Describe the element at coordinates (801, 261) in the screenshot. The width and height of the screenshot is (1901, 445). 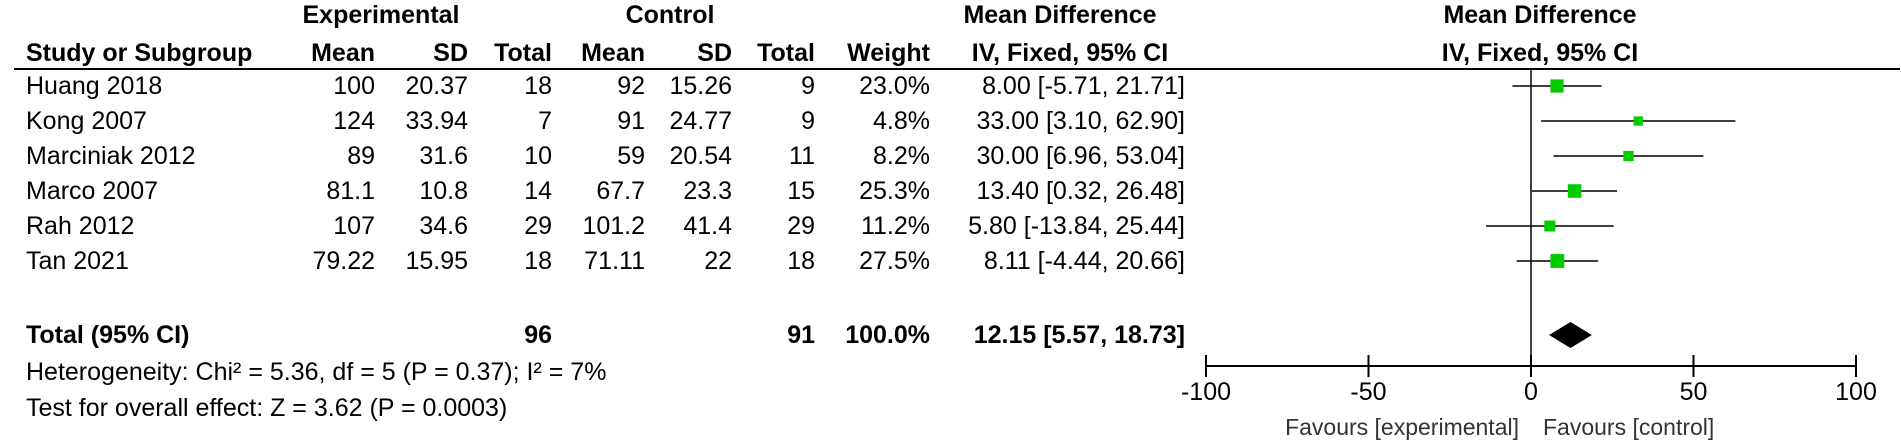
I see `row-5-ctrl-total: 18` at that location.